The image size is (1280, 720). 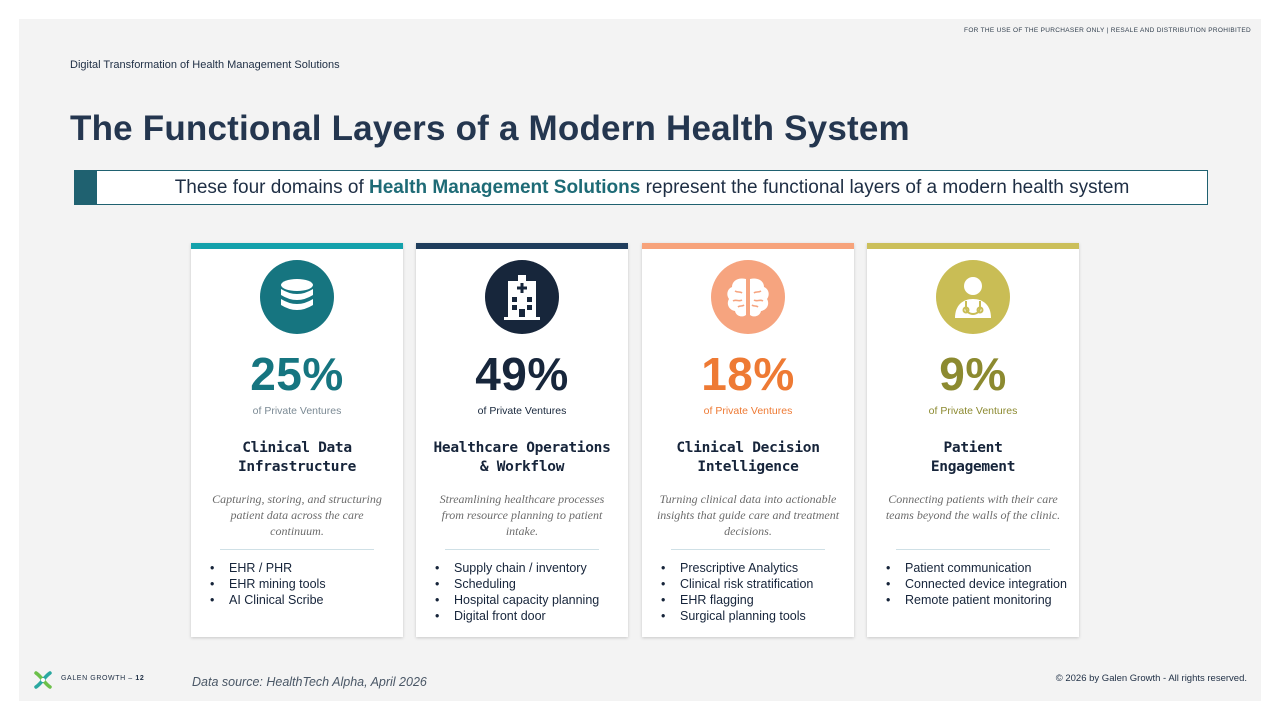 I want to click on list-item: Hospital capacity planning, so click(x=531, y=600).